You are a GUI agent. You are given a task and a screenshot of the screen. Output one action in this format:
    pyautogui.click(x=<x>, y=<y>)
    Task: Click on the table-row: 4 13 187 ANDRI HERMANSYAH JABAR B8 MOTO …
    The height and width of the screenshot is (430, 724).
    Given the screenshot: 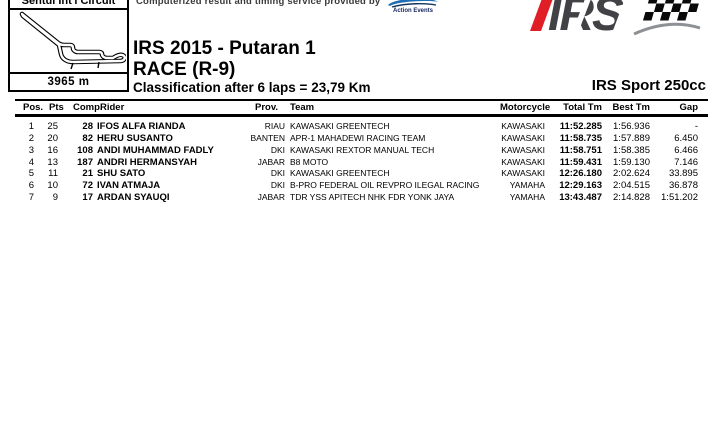 What is the action you would take?
    pyautogui.click(x=362, y=163)
    